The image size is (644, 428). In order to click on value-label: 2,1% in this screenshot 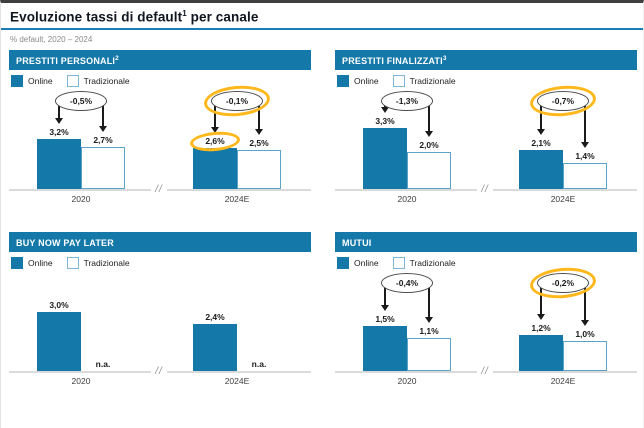, I will do `click(541, 142)`.